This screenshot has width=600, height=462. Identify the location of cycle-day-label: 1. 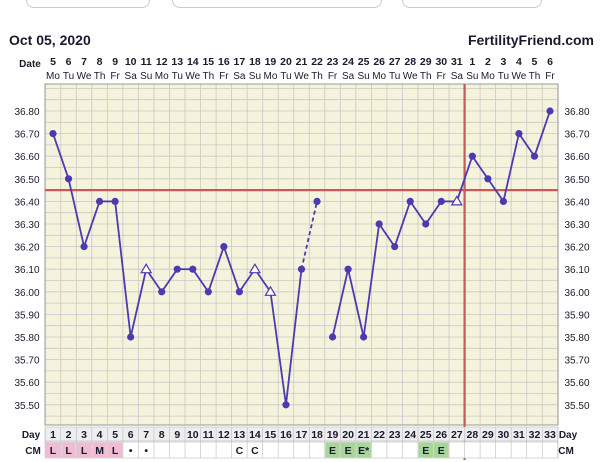
(53, 435).